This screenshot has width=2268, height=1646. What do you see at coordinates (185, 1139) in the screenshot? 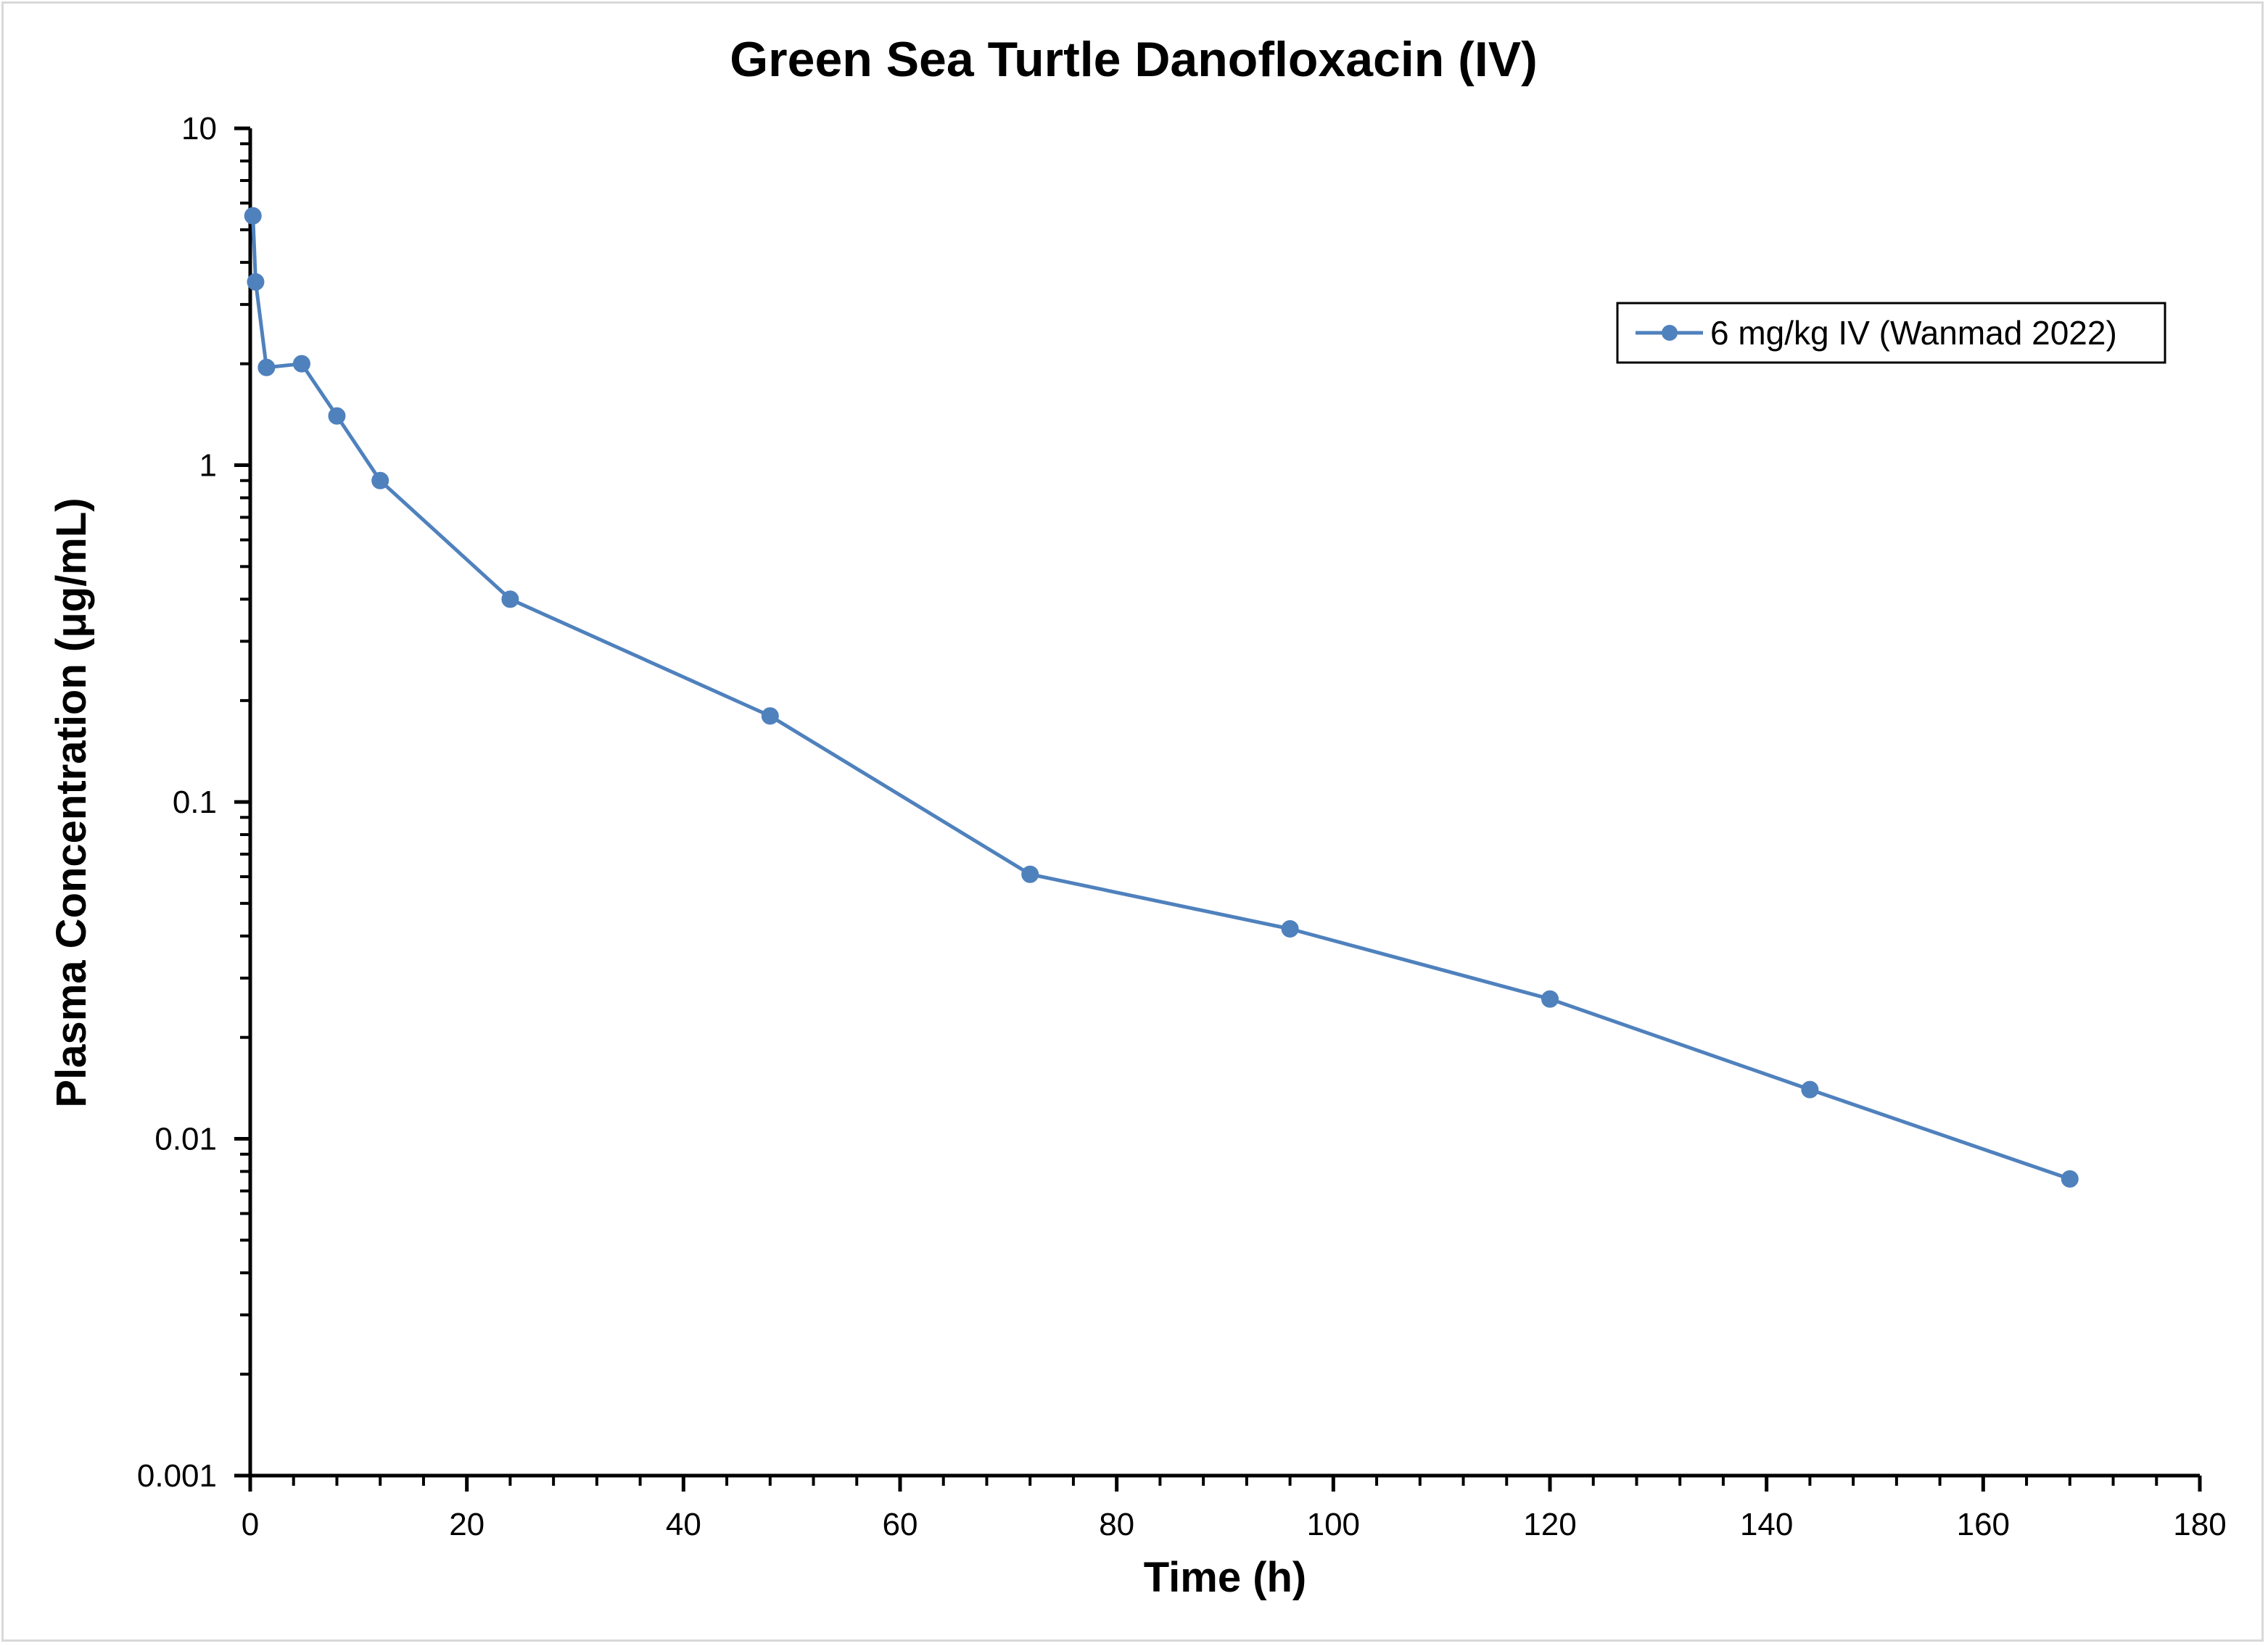
I see `y-tick-label: 0.01` at bounding box center [185, 1139].